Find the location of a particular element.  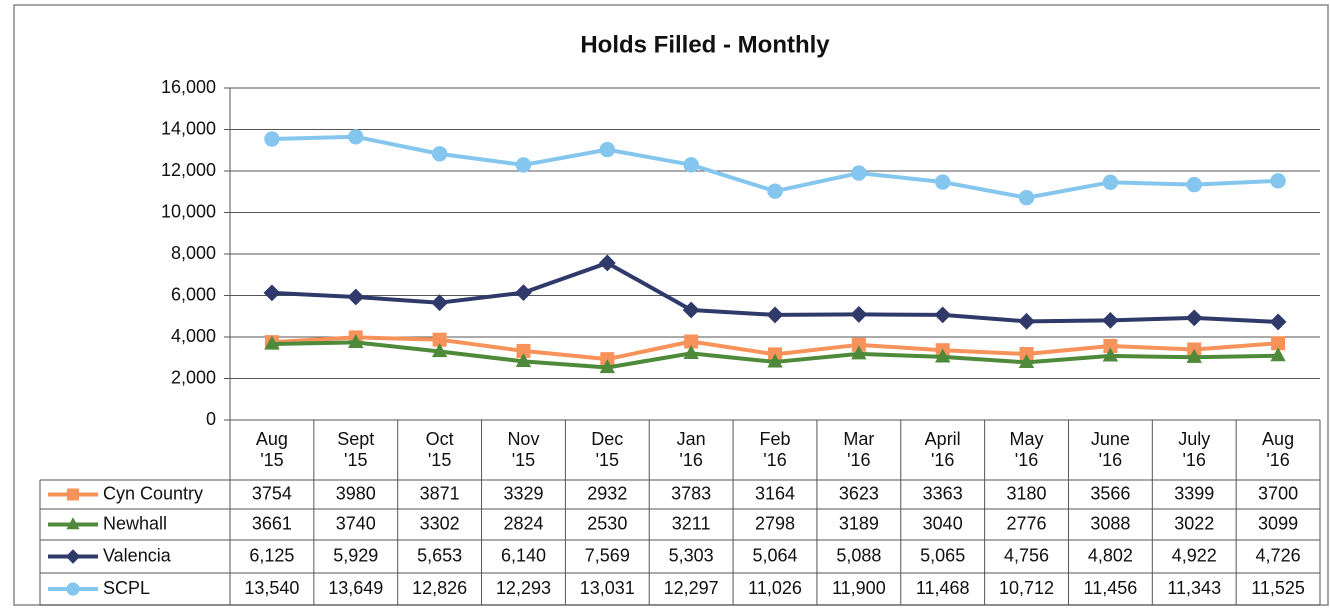

x-cat-cell: May '16 is located at coordinates (1026, 449).